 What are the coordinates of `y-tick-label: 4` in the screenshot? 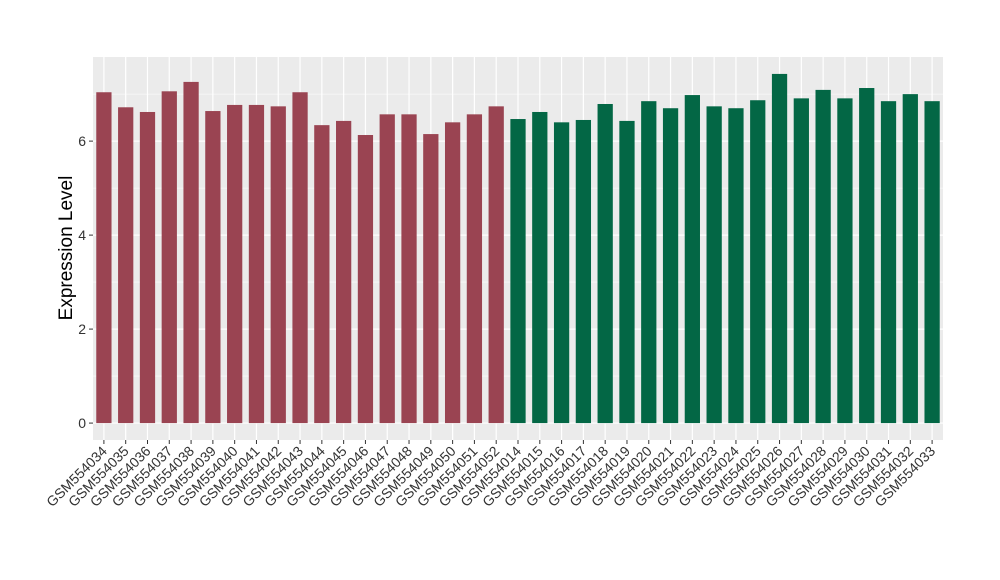 It's located at (82, 235).